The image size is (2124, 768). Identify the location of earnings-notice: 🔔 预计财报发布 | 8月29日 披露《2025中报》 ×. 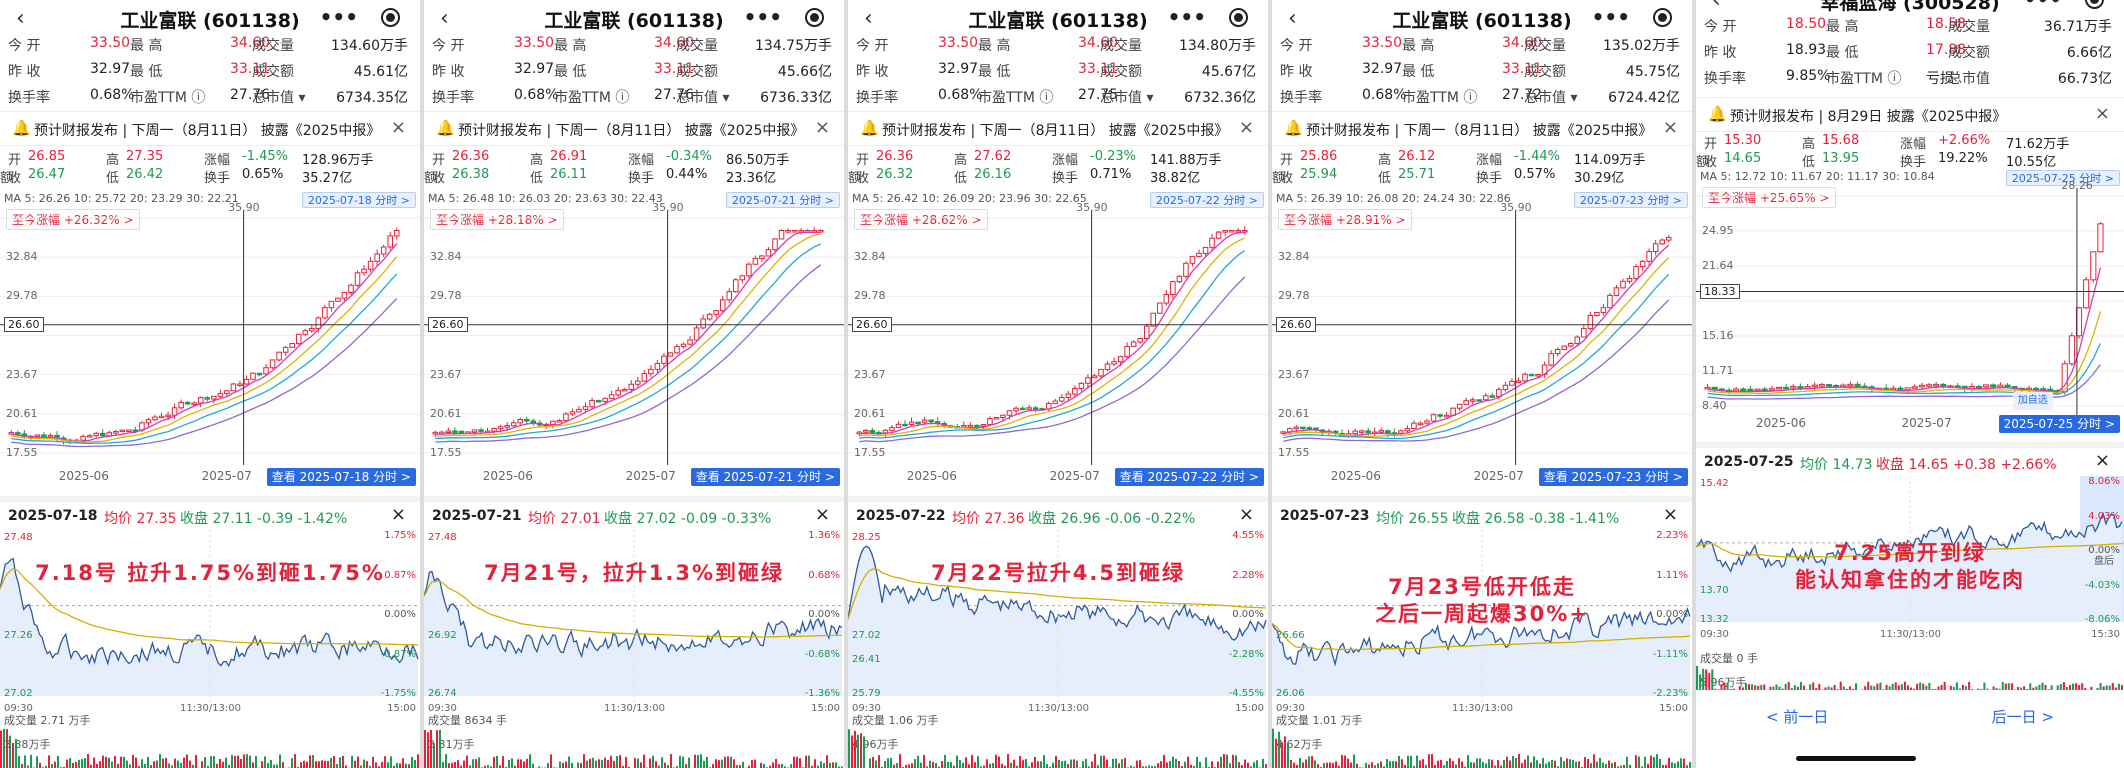
(1910, 114).